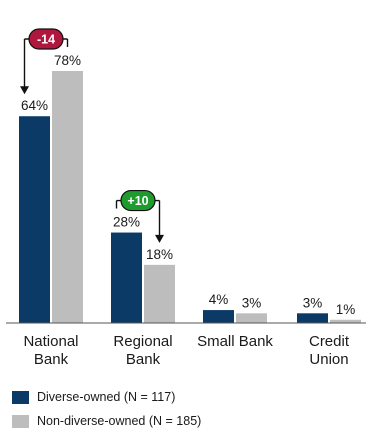 This screenshot has width=371, height=435. Describe the element at coordinates (106, 397) in the screenshot. I see `legend-label-diverse: Diverse-owned (N = 117)` at that location.